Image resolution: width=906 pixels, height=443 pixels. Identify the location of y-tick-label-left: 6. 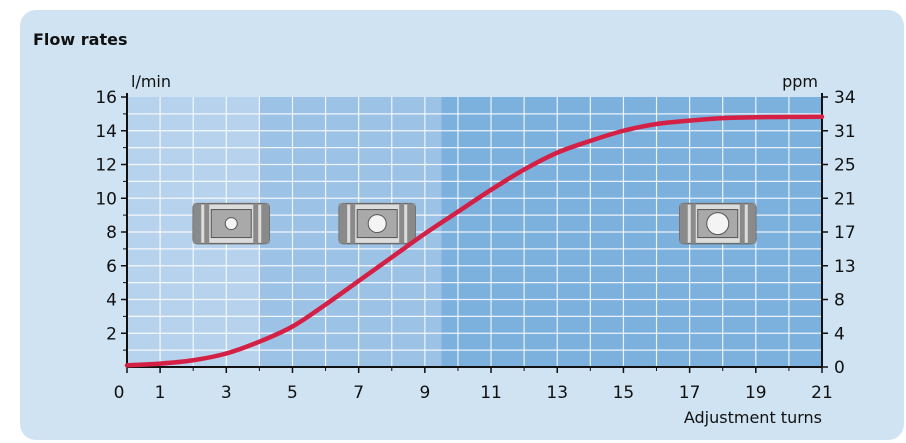
(111, 267).